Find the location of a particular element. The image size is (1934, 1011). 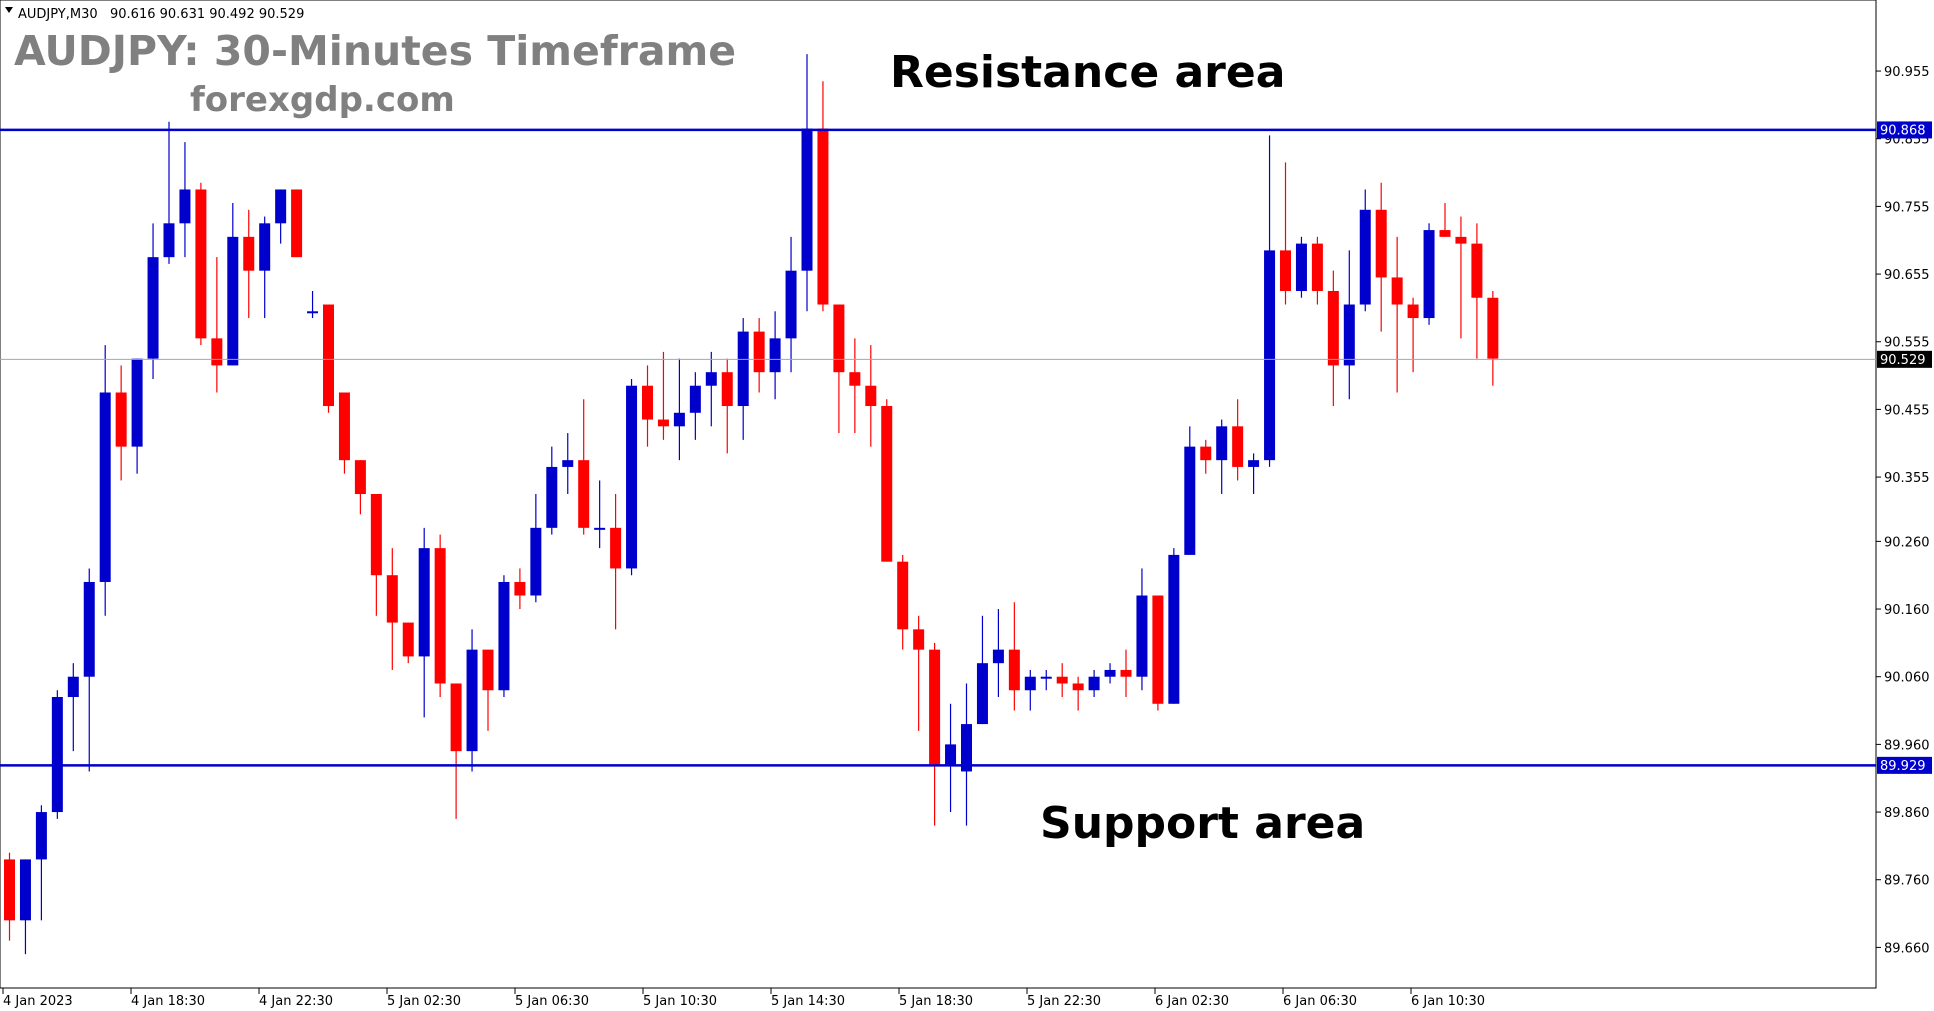

chart-menu-triangle-icon is located at coordinates (9, 10).